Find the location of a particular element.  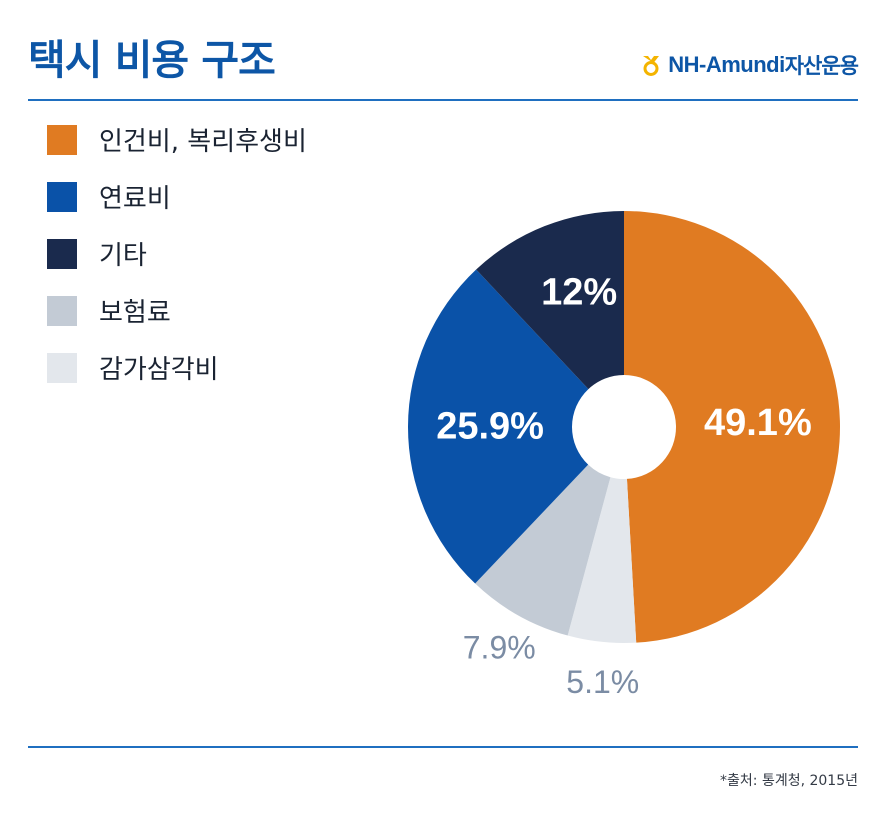

legend-label: 감가삼각비 is located at coordinates (159, 370).